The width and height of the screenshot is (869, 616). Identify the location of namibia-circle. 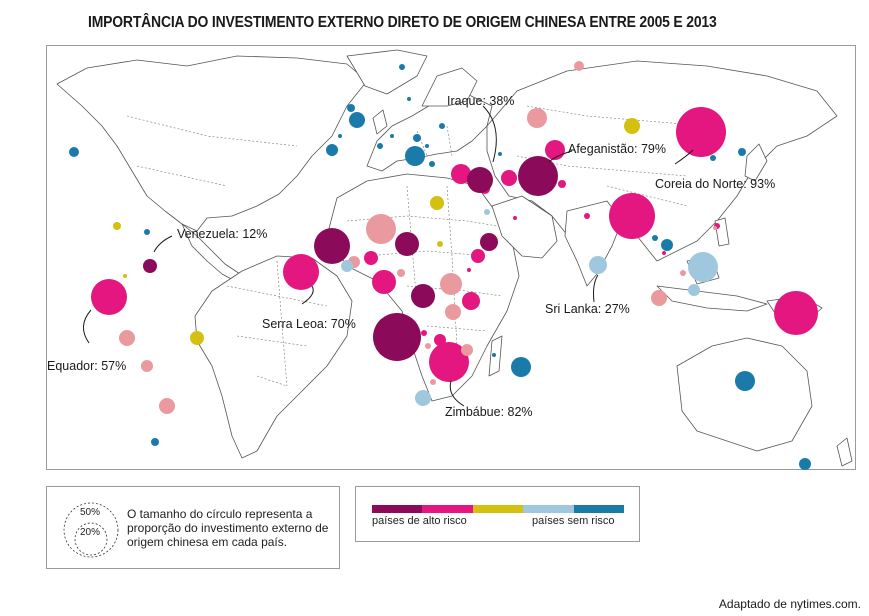
(433, 382).